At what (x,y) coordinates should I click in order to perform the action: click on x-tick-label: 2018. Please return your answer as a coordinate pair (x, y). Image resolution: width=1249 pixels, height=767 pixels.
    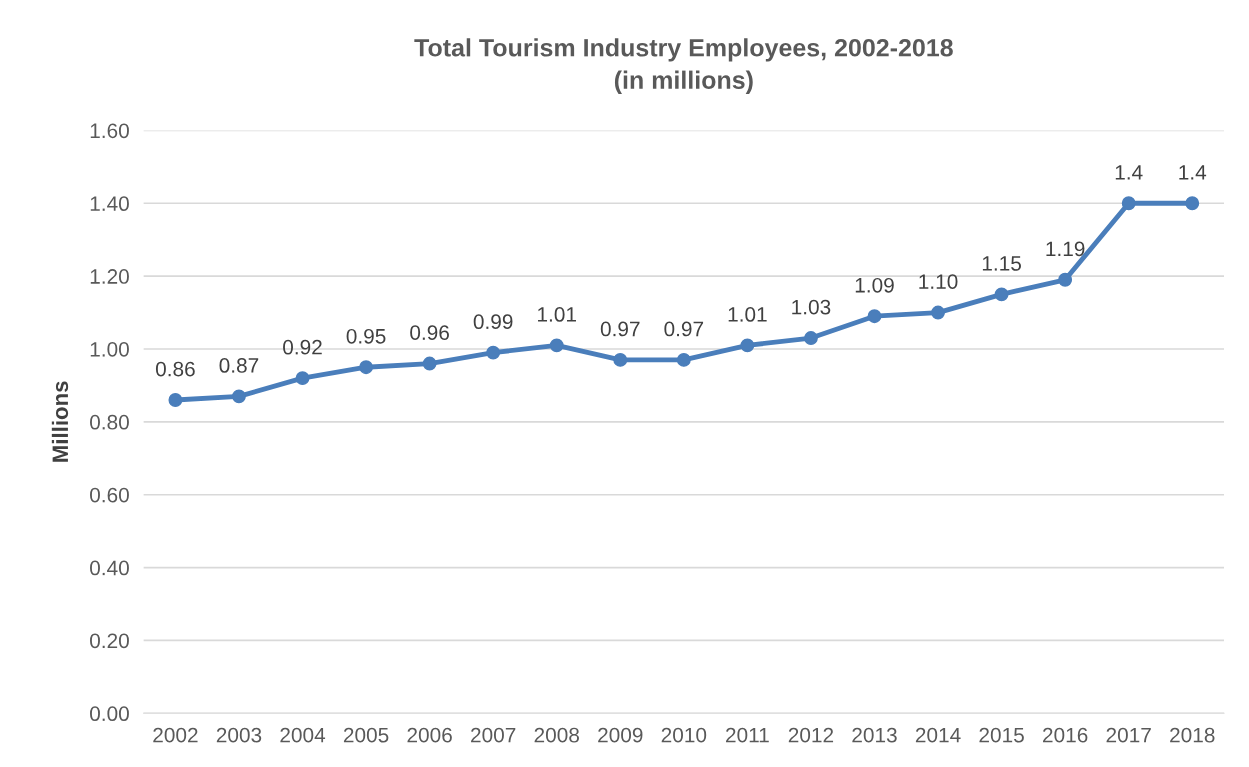
    Looking at the image, I should click on (1192, 735).